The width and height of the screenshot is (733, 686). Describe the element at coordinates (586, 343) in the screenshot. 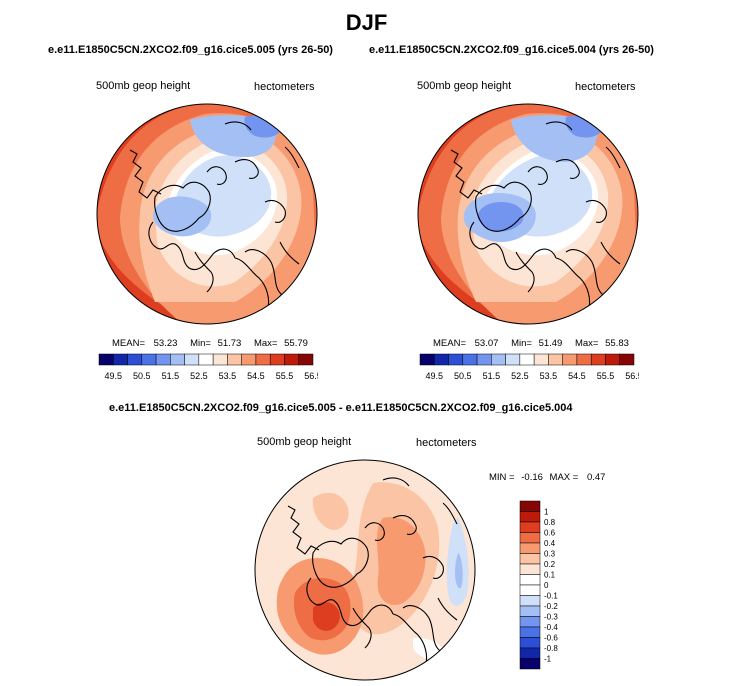

I see `panel2-max-label: Max=` at that location.